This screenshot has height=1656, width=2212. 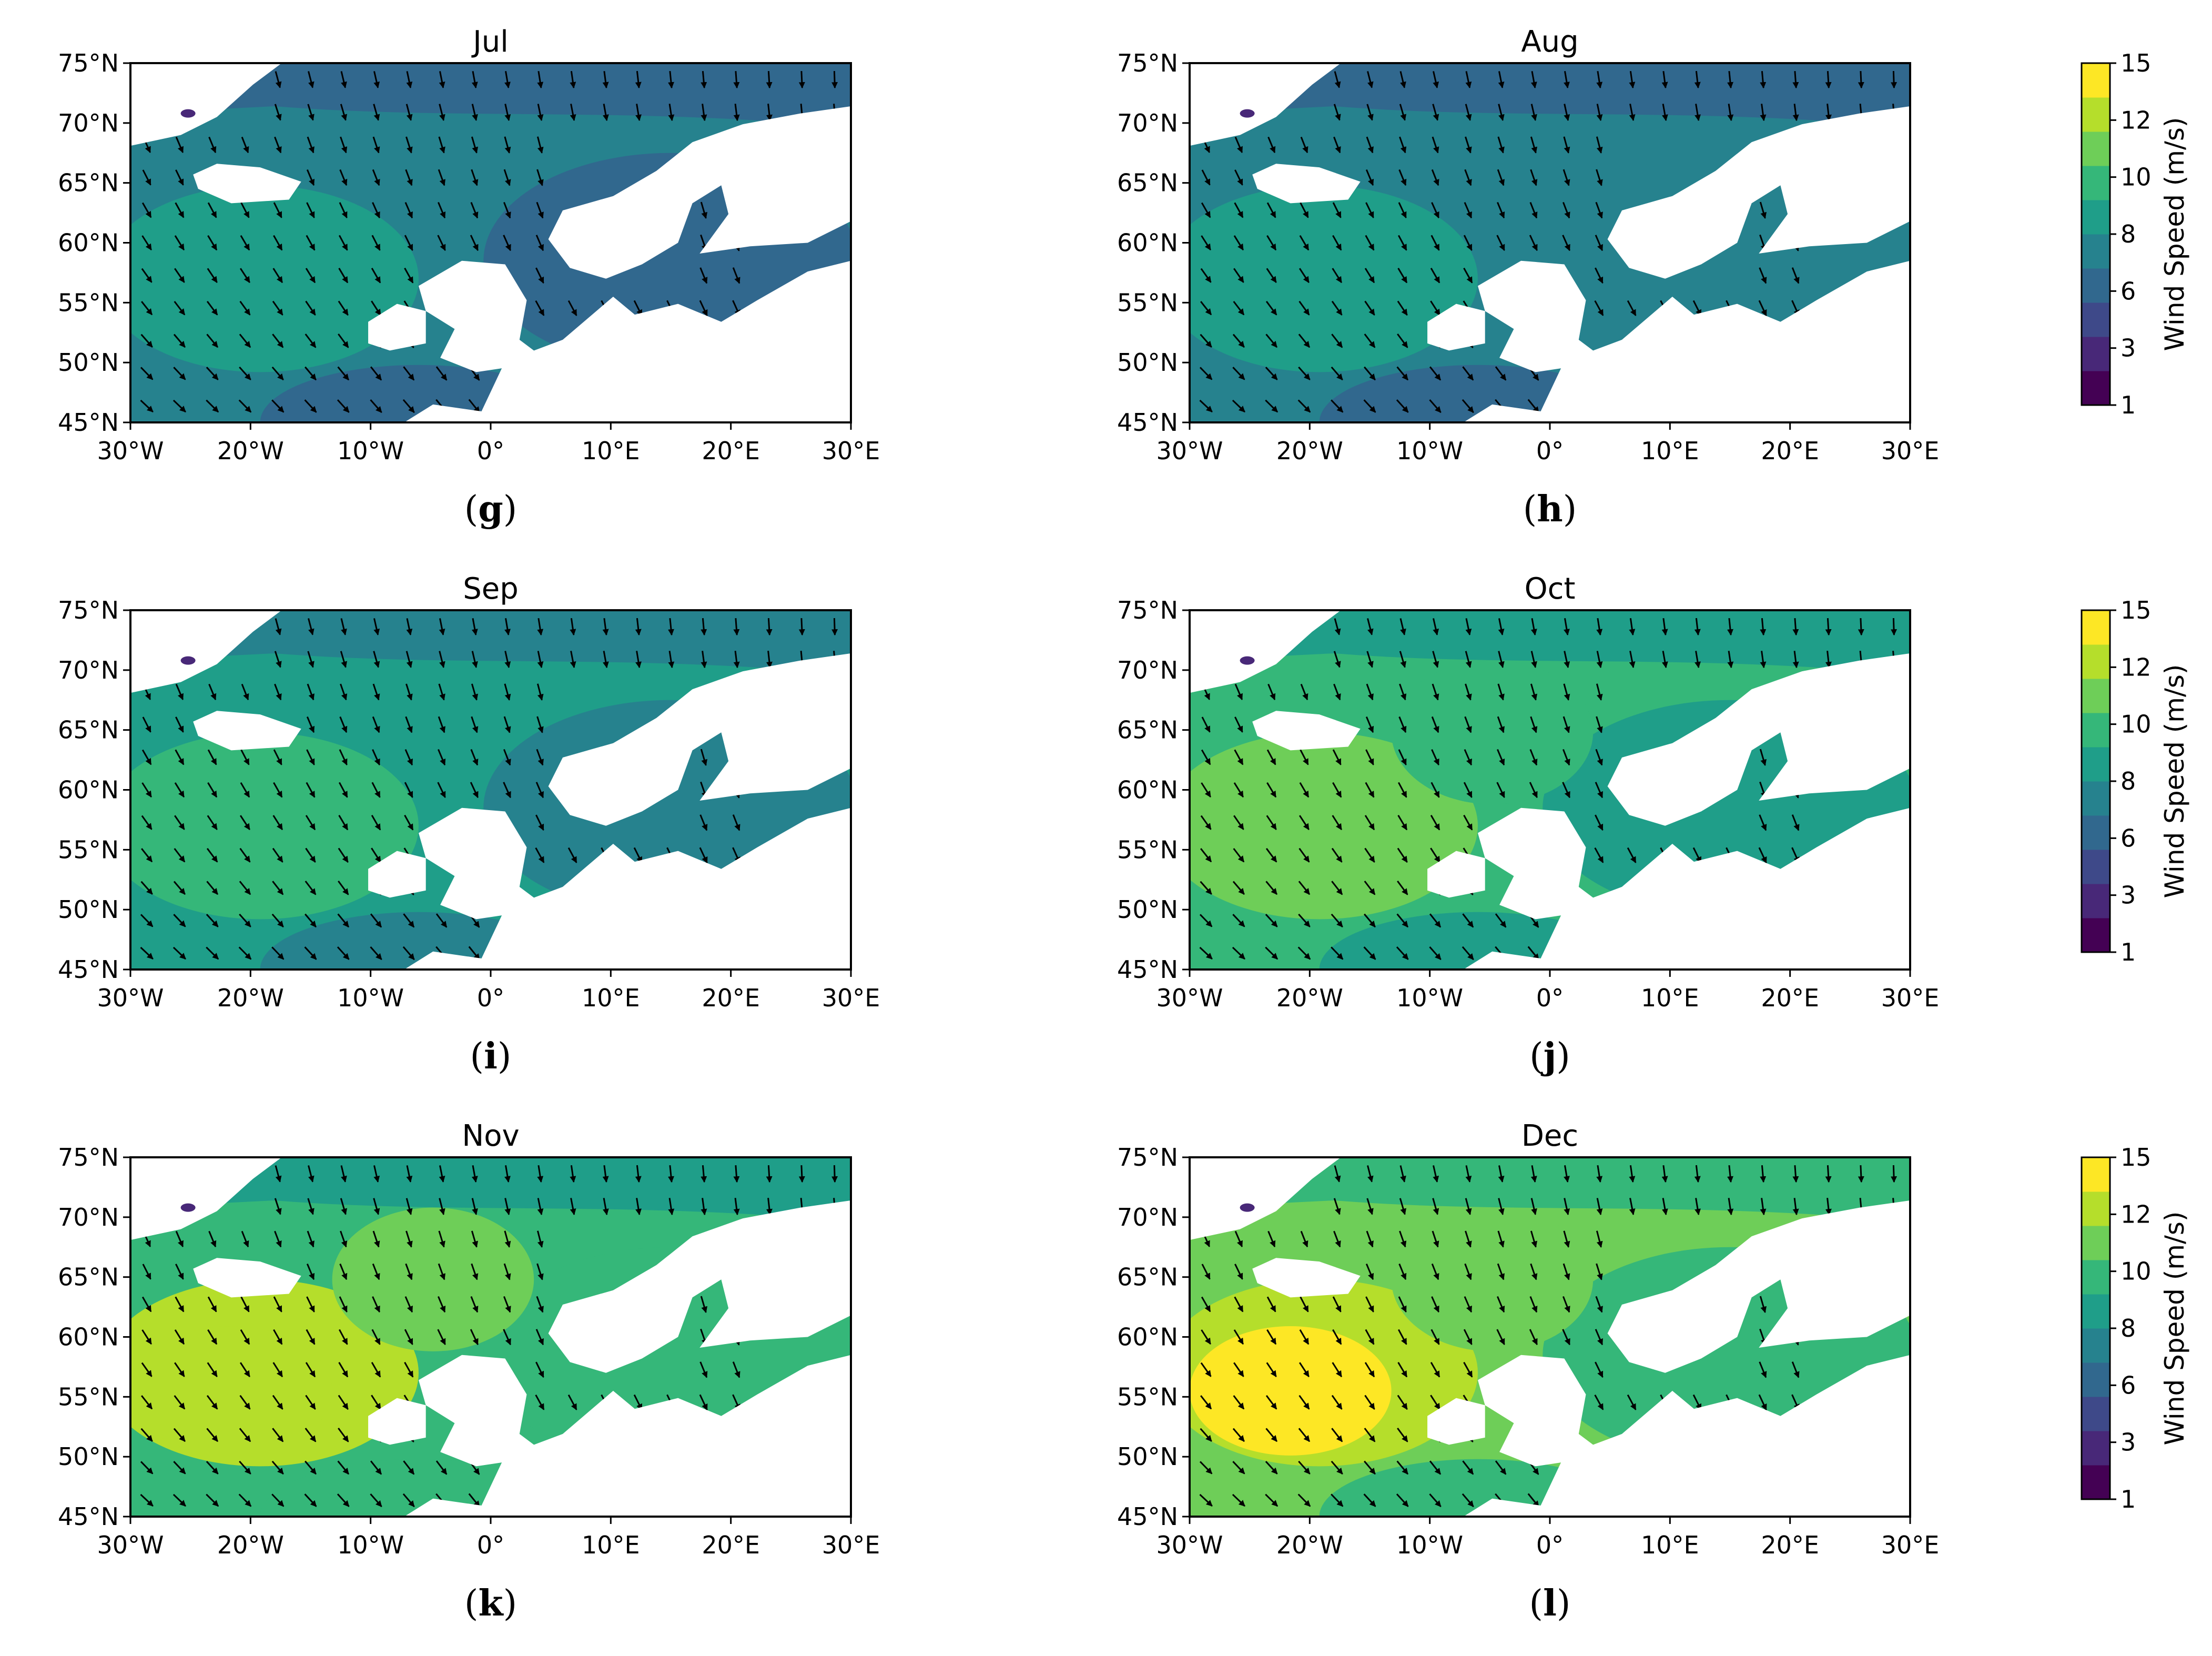 I want to click on lon-tick-label: 20°W, so click(x=1309, y=1545).